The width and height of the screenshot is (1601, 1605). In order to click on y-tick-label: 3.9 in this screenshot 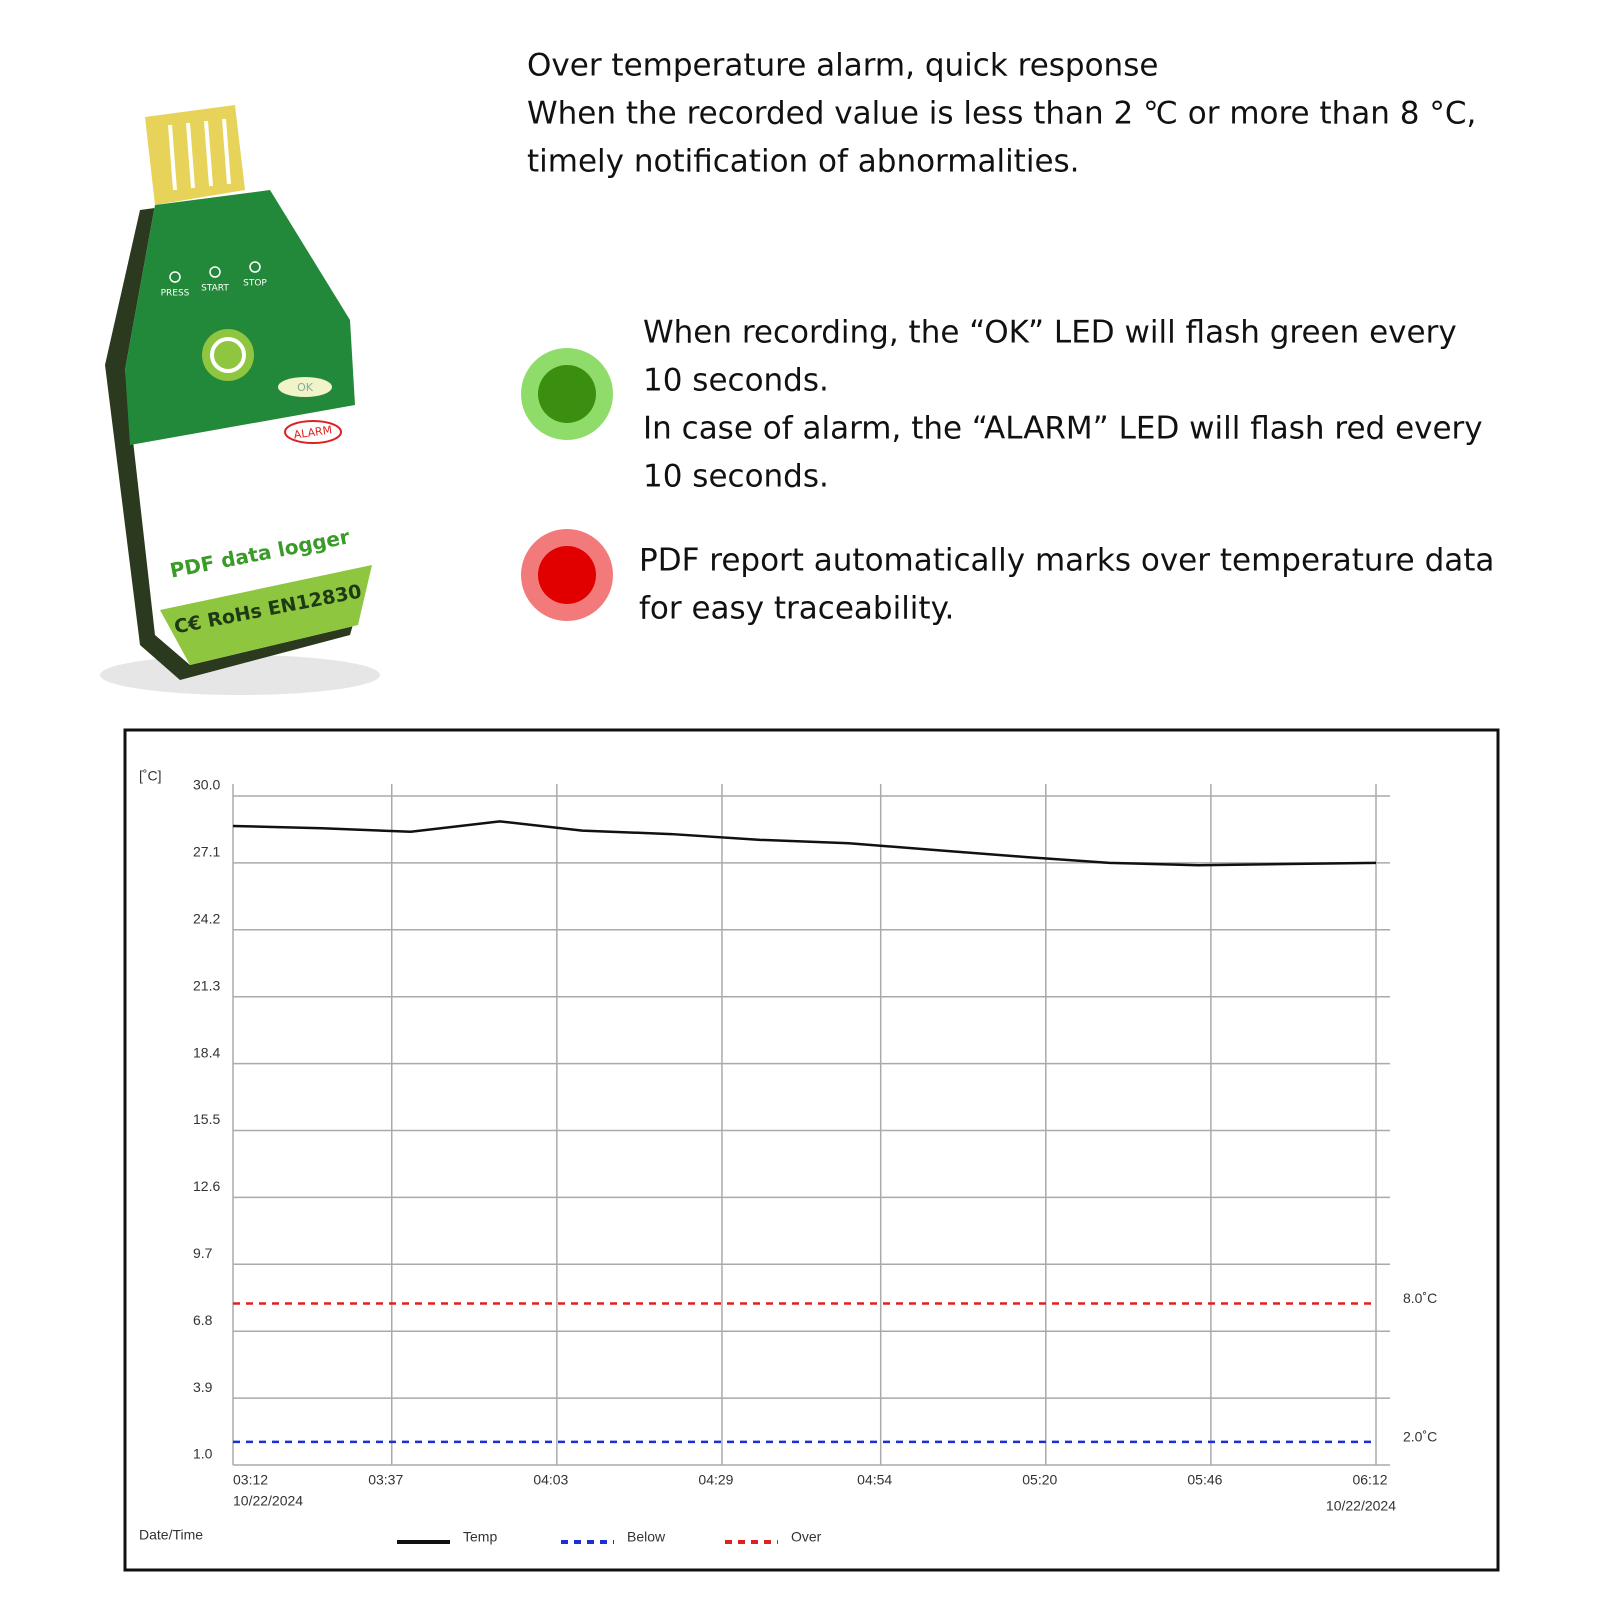, I will do `click(203, 1387)`.